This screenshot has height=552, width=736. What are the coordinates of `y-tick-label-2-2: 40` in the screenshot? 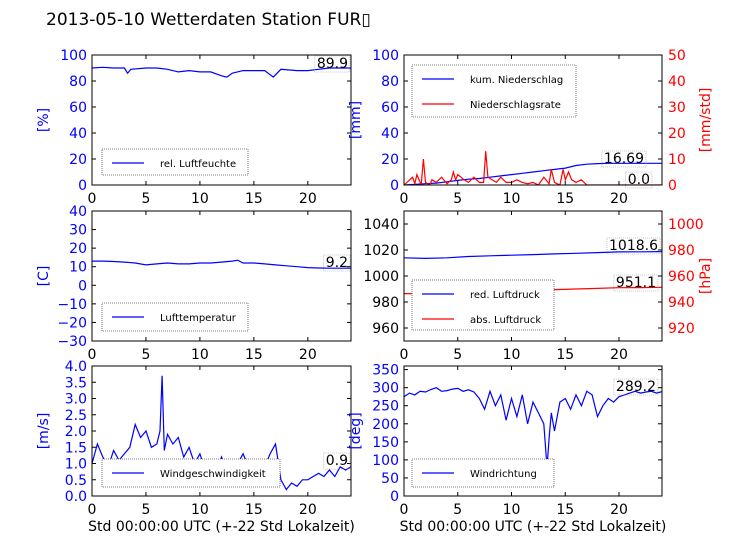 It's located at (390, 134).